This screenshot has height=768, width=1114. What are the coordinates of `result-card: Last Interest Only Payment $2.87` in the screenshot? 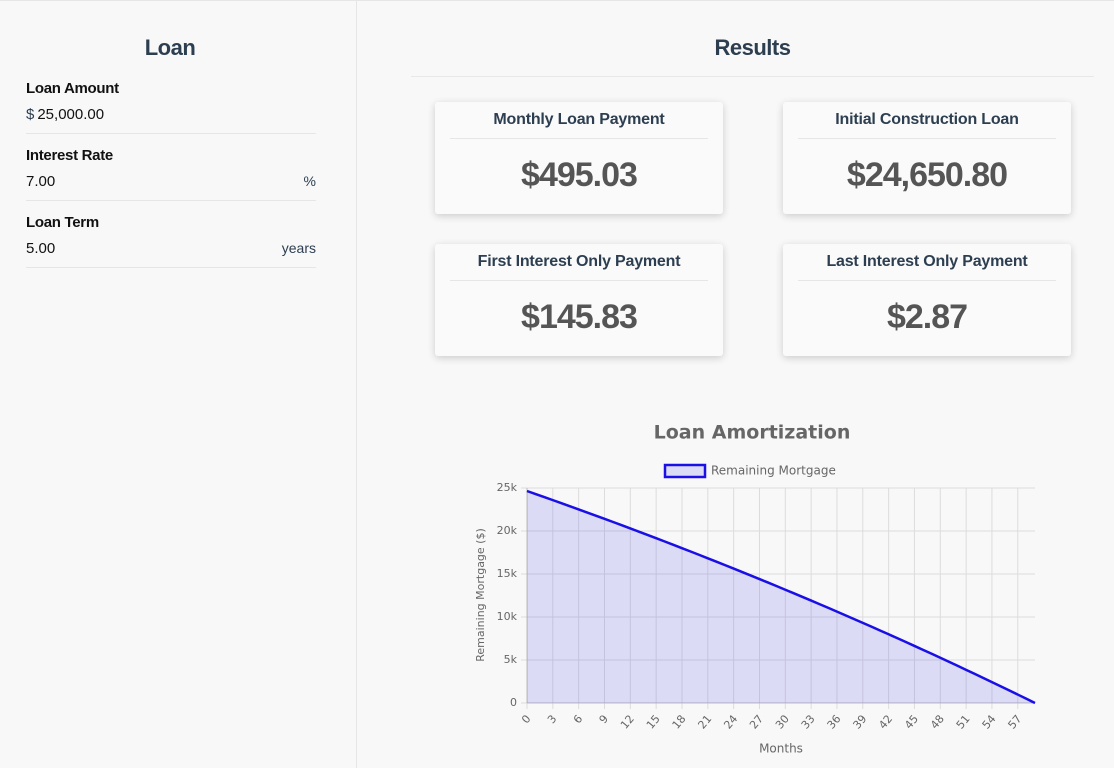 It's located at (927, 300).